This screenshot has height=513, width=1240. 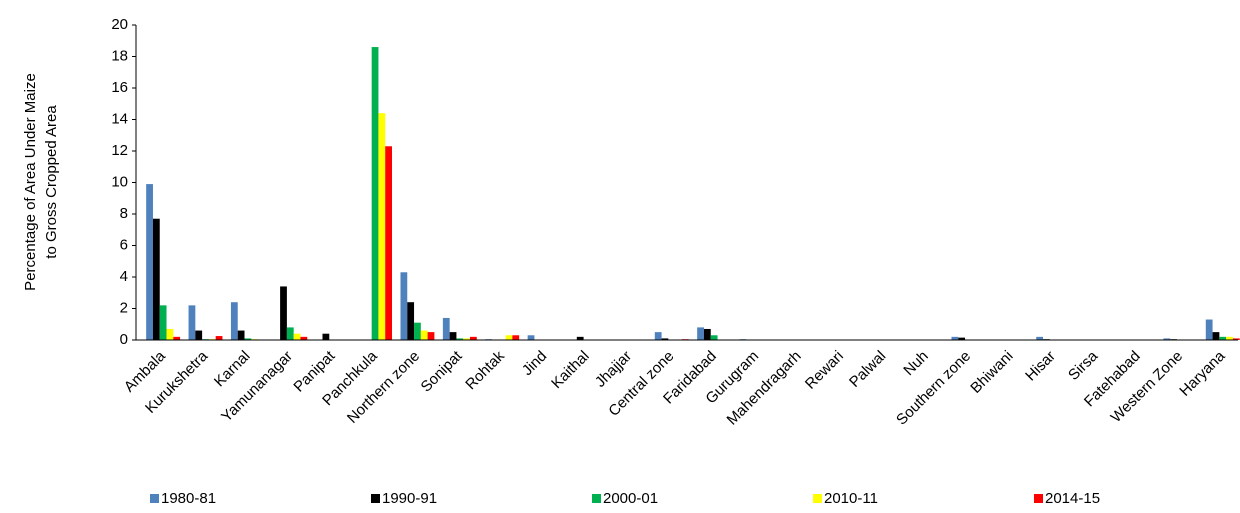 I want to click on y-axis-title: to Gross Cropped Area, so click(x=51, y=182).